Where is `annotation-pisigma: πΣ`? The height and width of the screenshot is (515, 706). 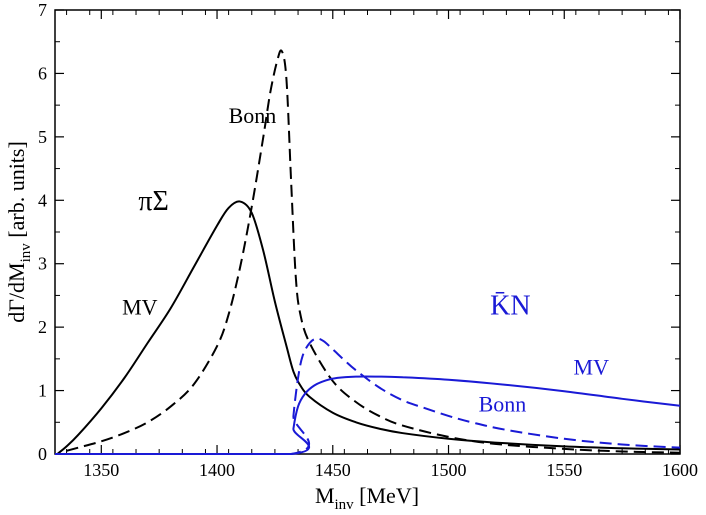
annotation-pisigma: πΣ is located at coordinates (153, 201).